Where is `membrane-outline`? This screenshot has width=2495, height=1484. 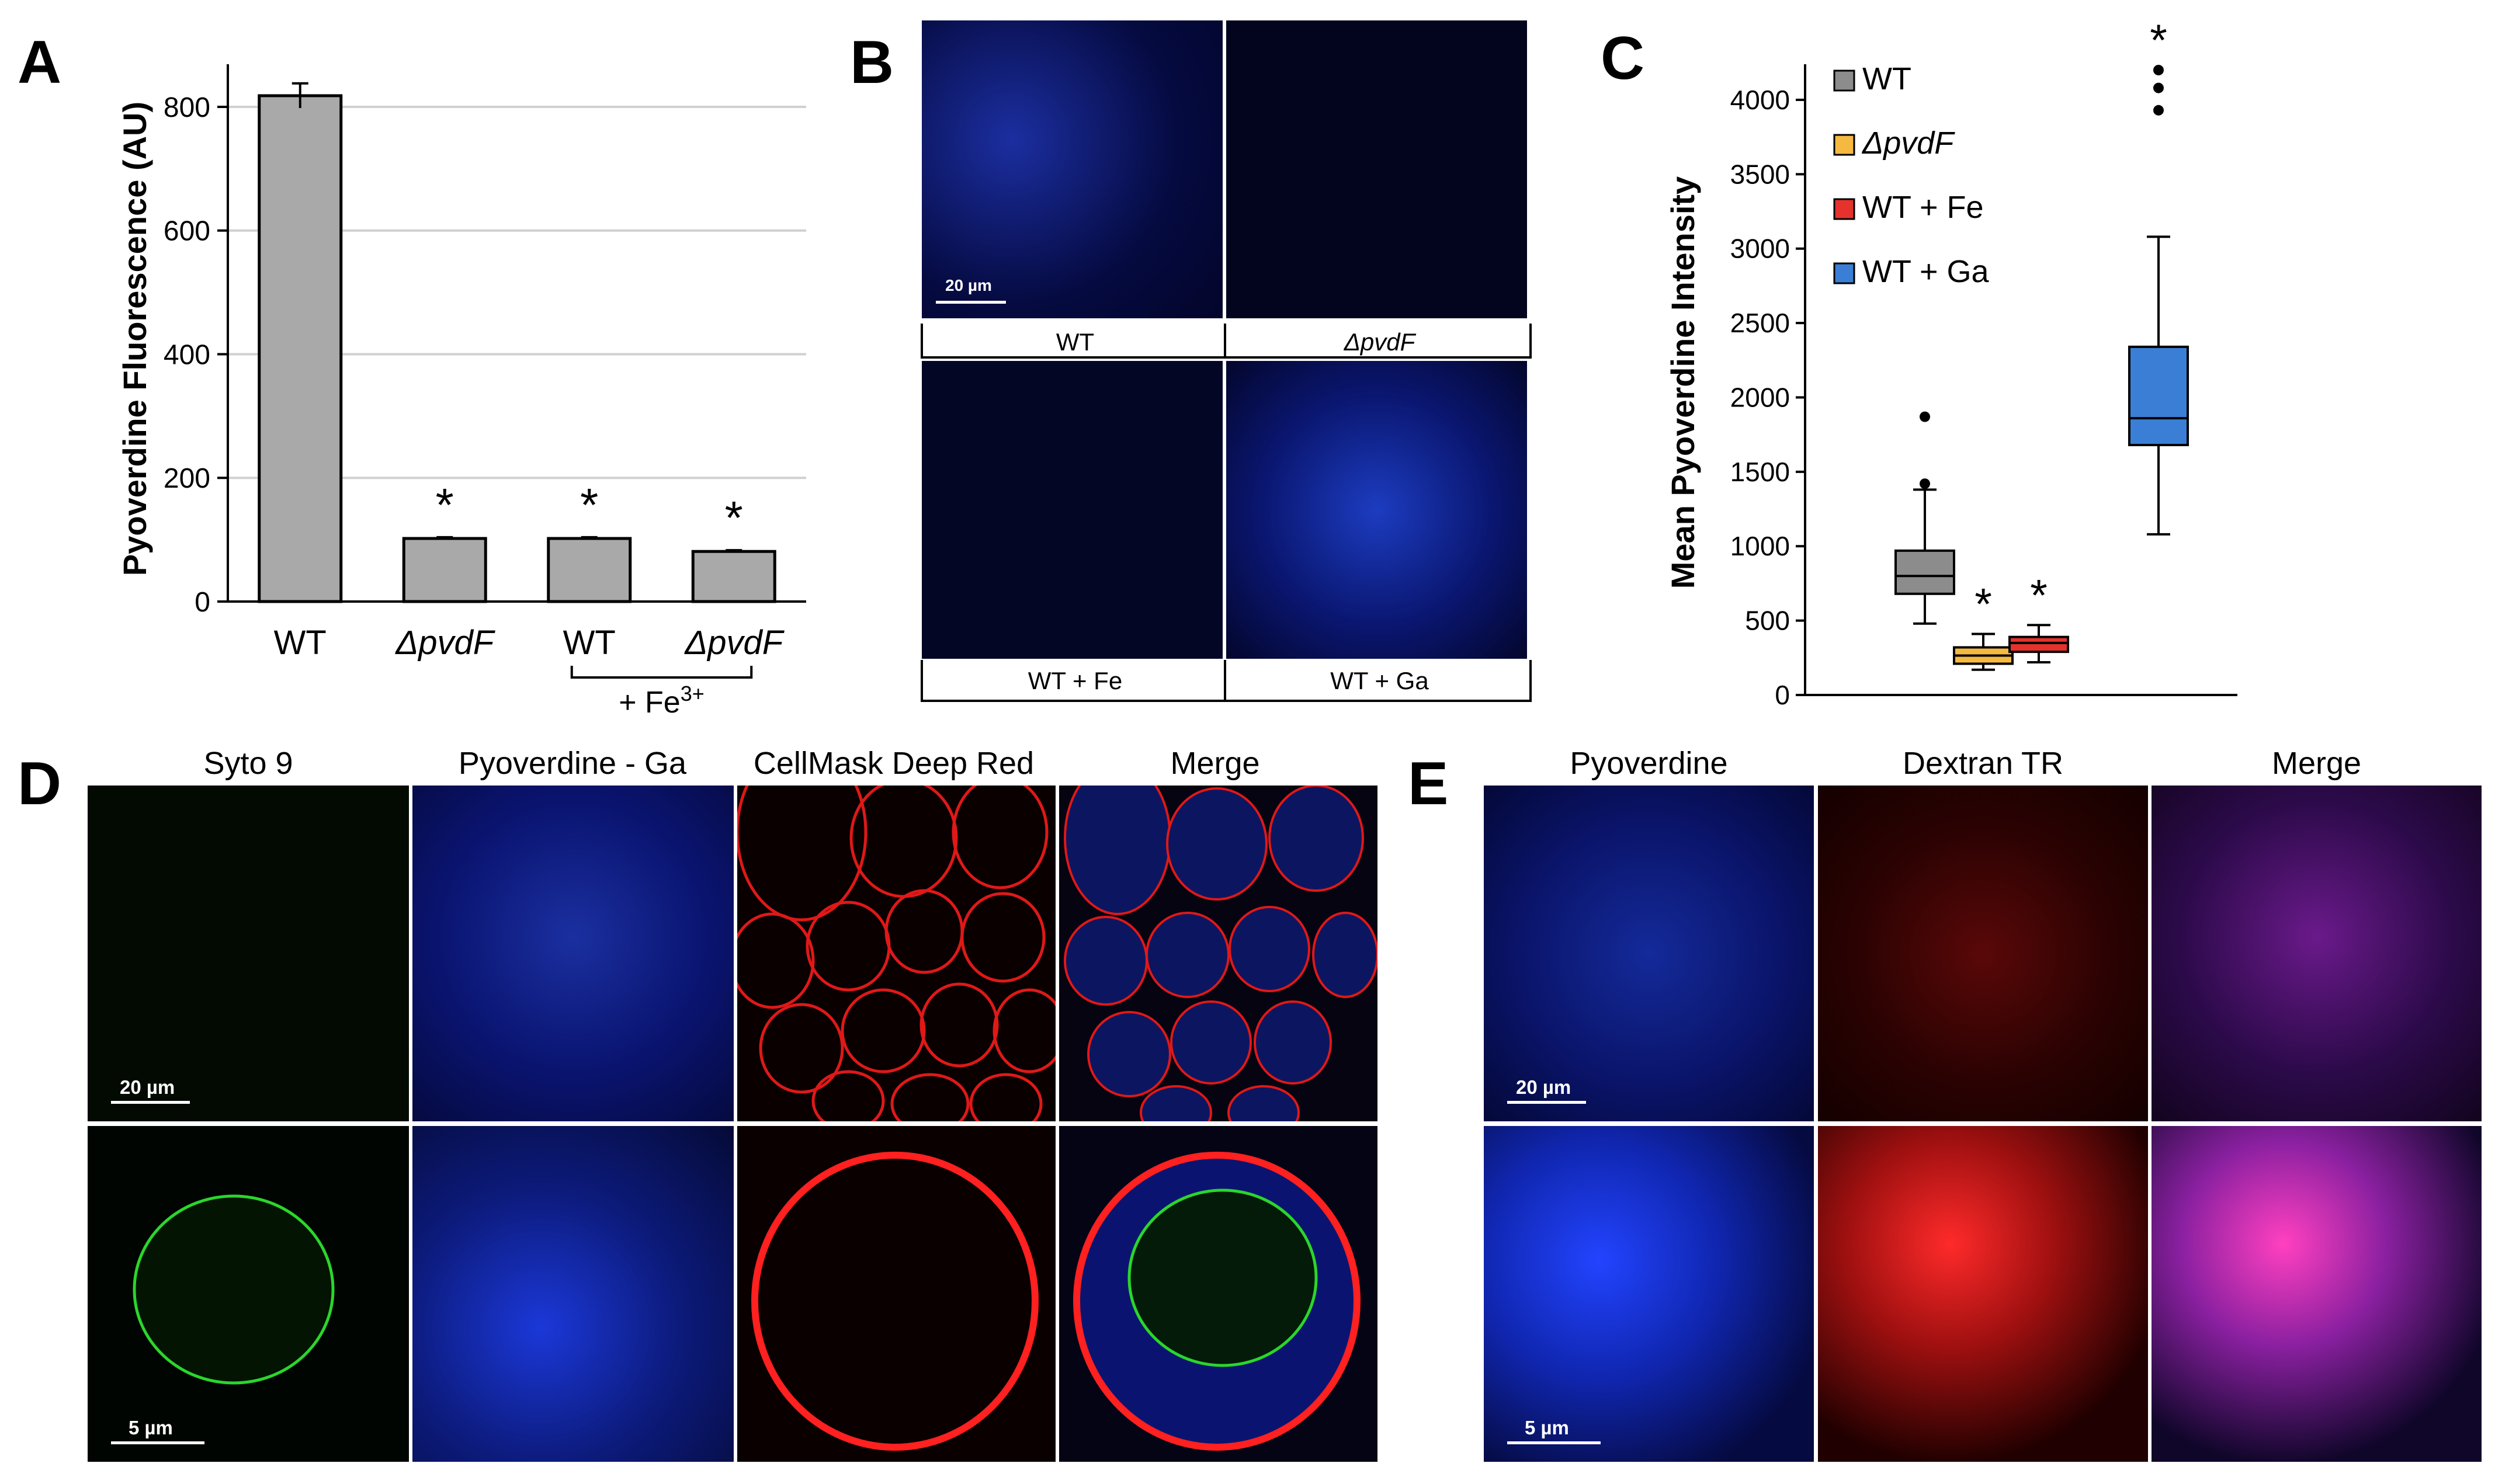 membrane-outline is located at coordinates (895, 1302).